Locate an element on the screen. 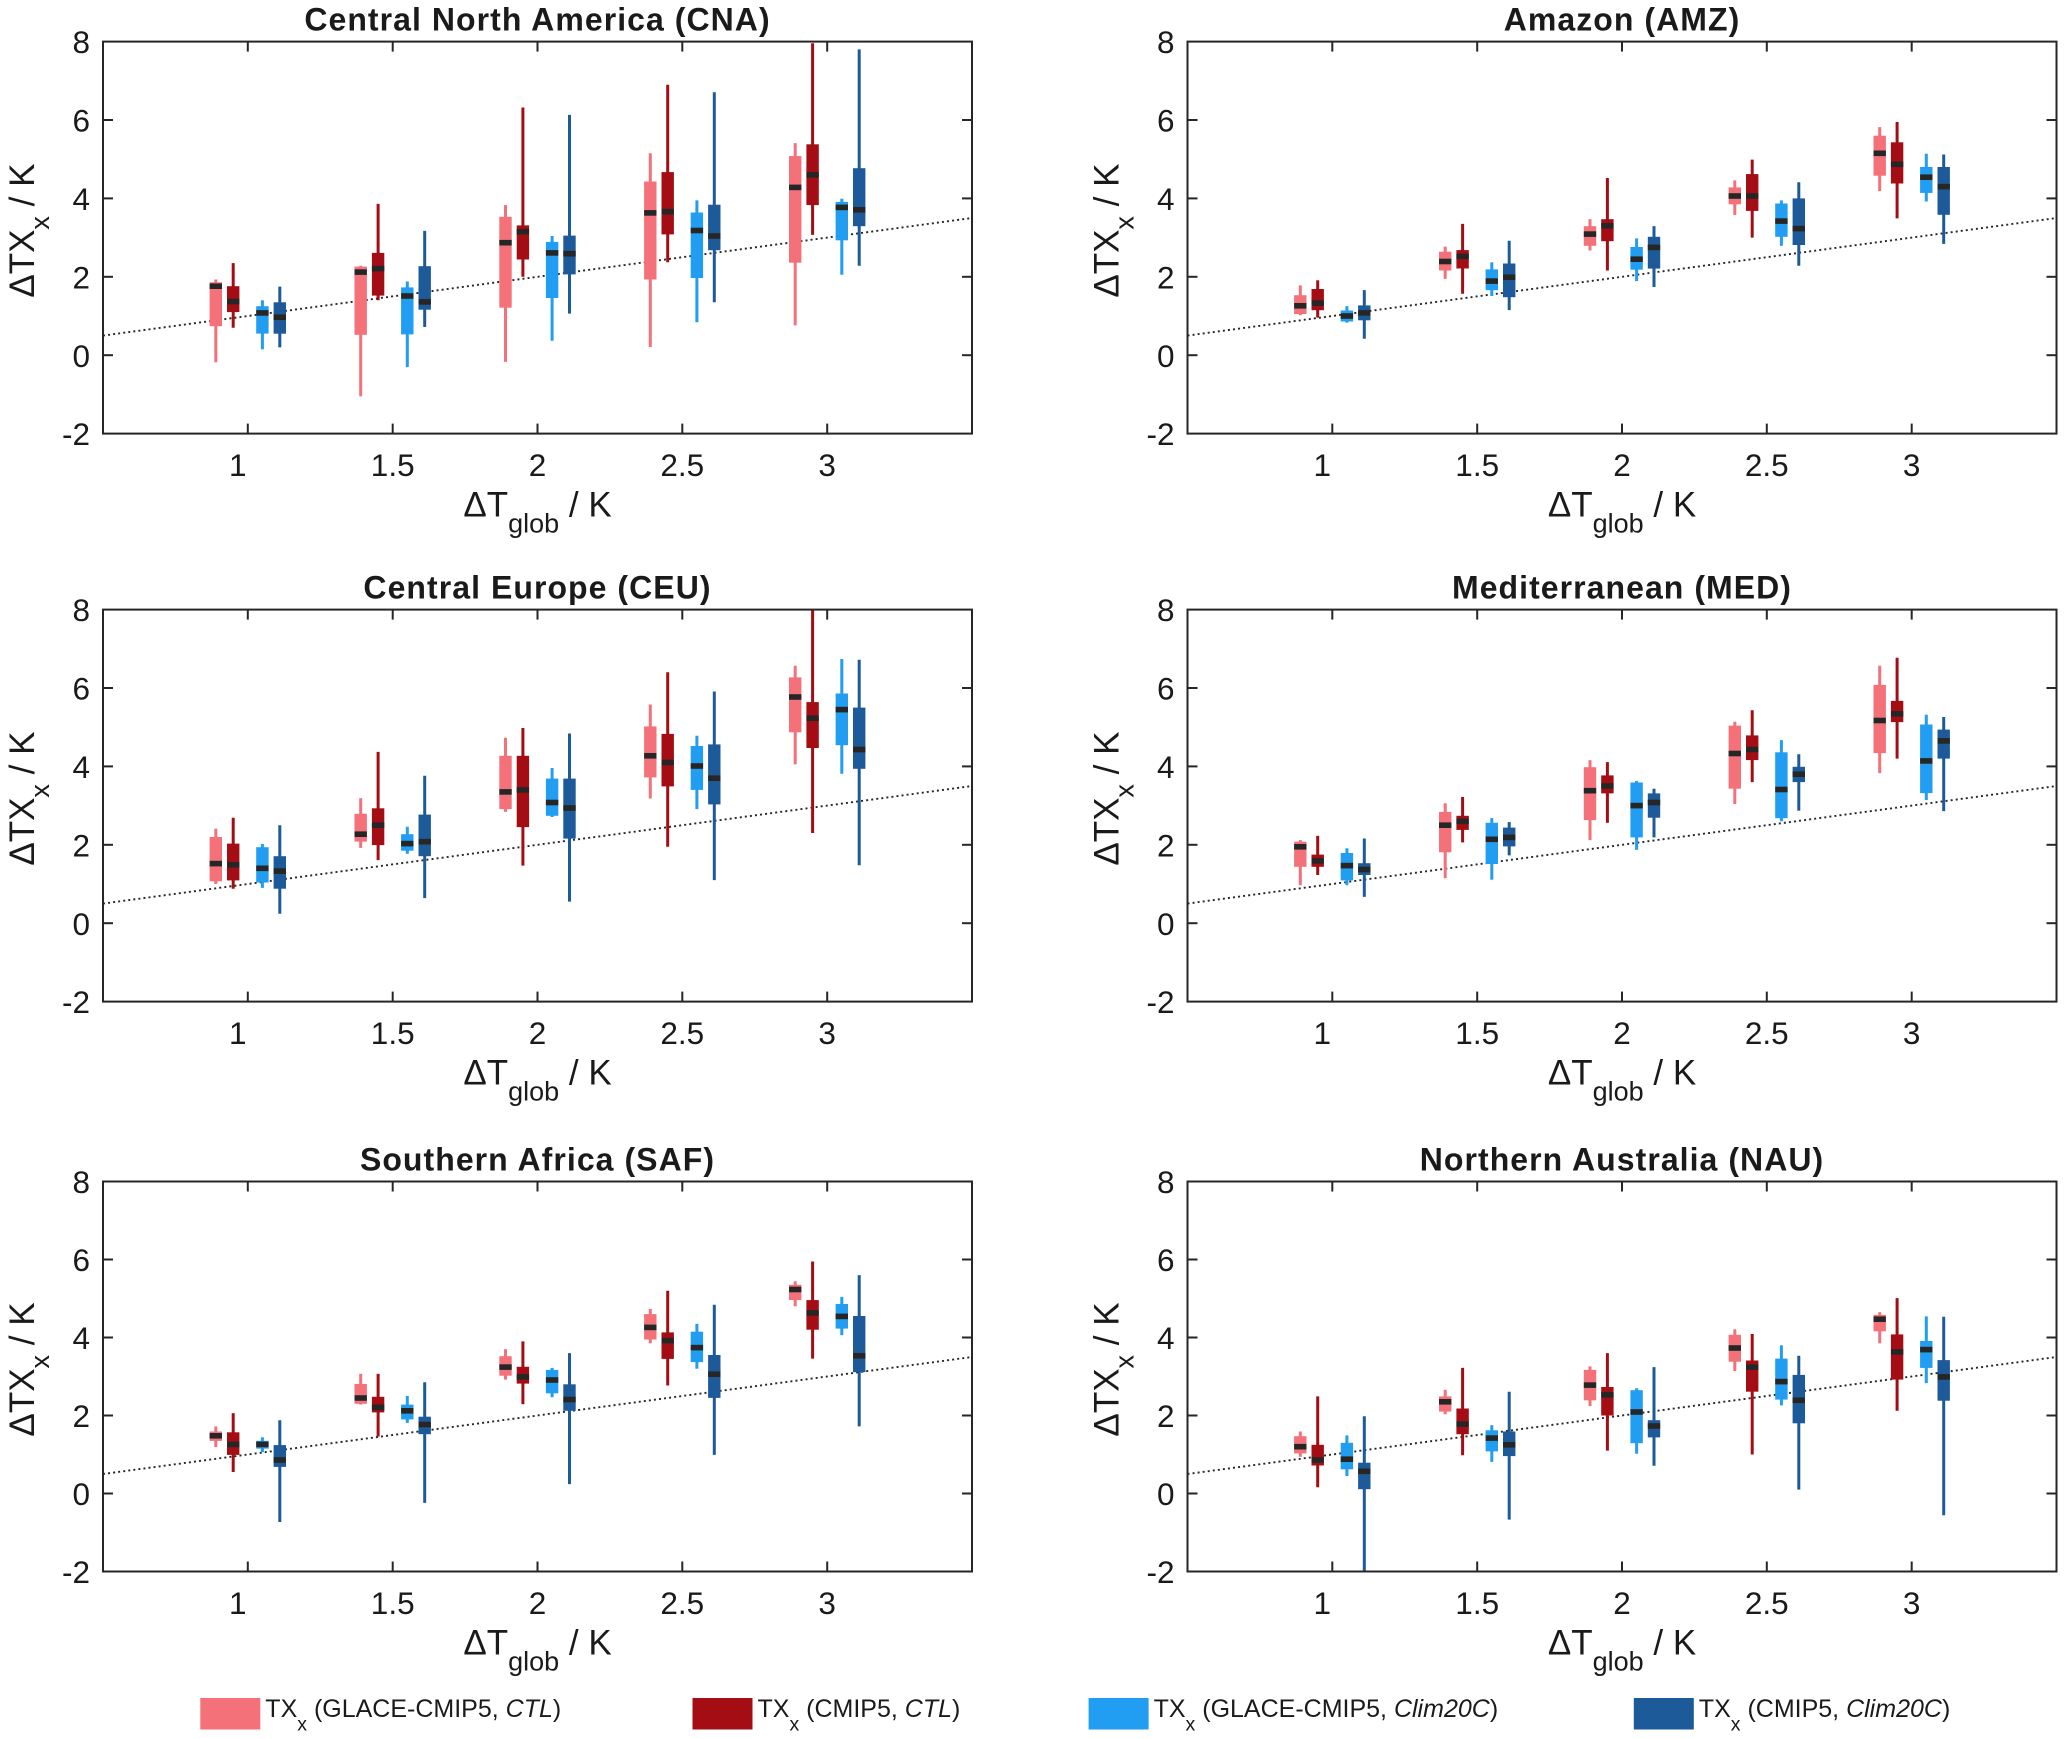 The width and height of the screenshot is (2067, 1739). svg-text: ΔTXx / K is located at coordinates (1114, 231).